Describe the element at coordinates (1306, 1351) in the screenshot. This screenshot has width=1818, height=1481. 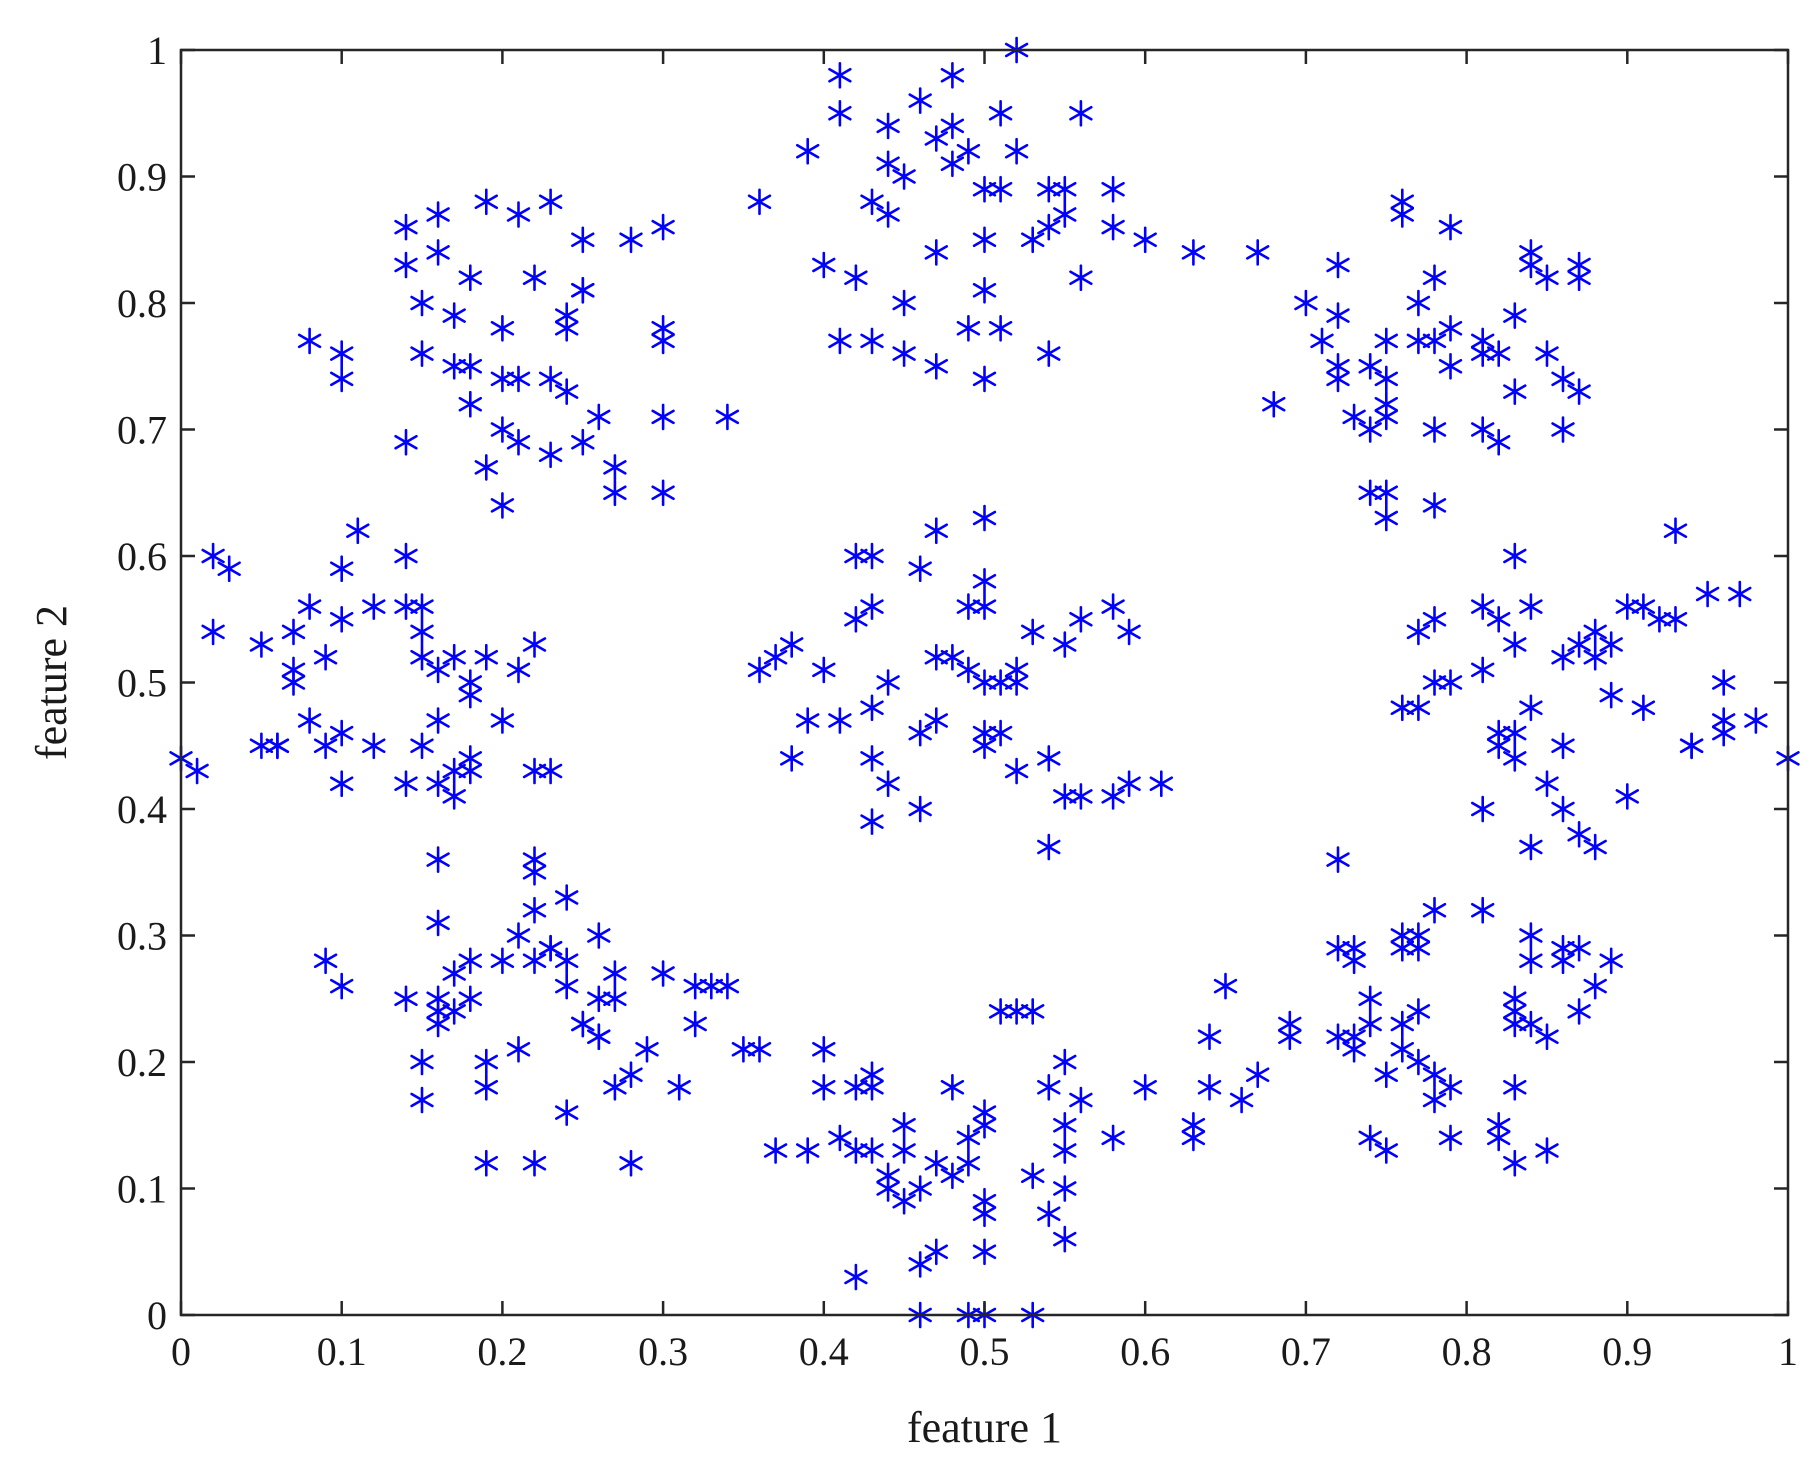
I see `x-tick-label: 0.7` at that location.